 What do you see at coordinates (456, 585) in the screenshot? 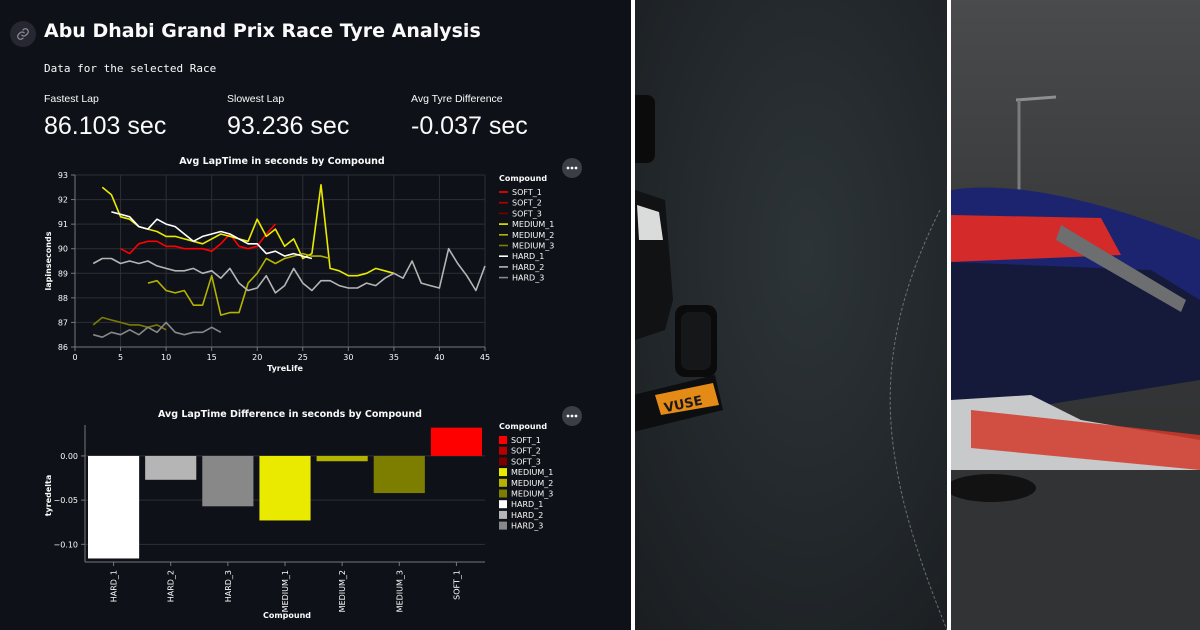
I see `x-tick-label: SOFT_1` at bounding box center [456, 585].